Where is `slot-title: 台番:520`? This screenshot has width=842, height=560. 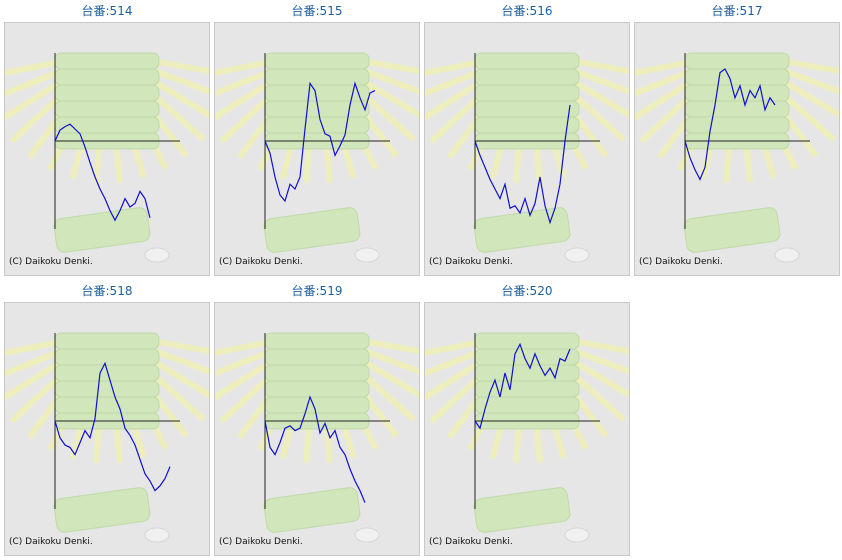 slot-title: 台番:520 is located at coordinates (527, 291).